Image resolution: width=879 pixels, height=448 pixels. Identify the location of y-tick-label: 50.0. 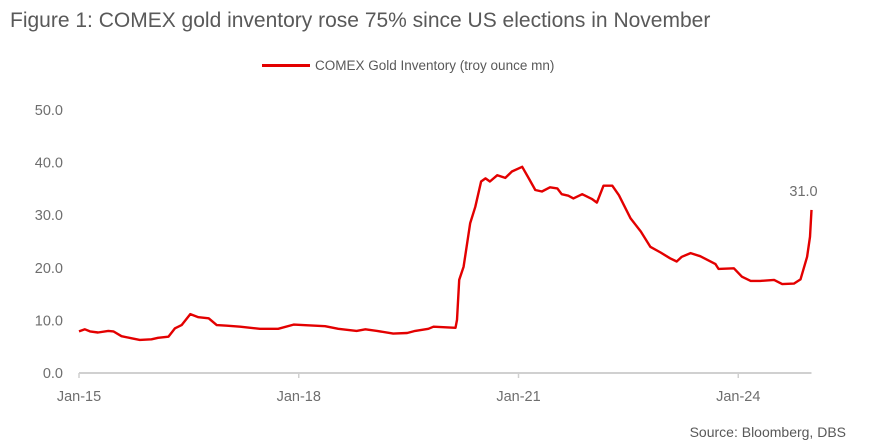
(49, 111).